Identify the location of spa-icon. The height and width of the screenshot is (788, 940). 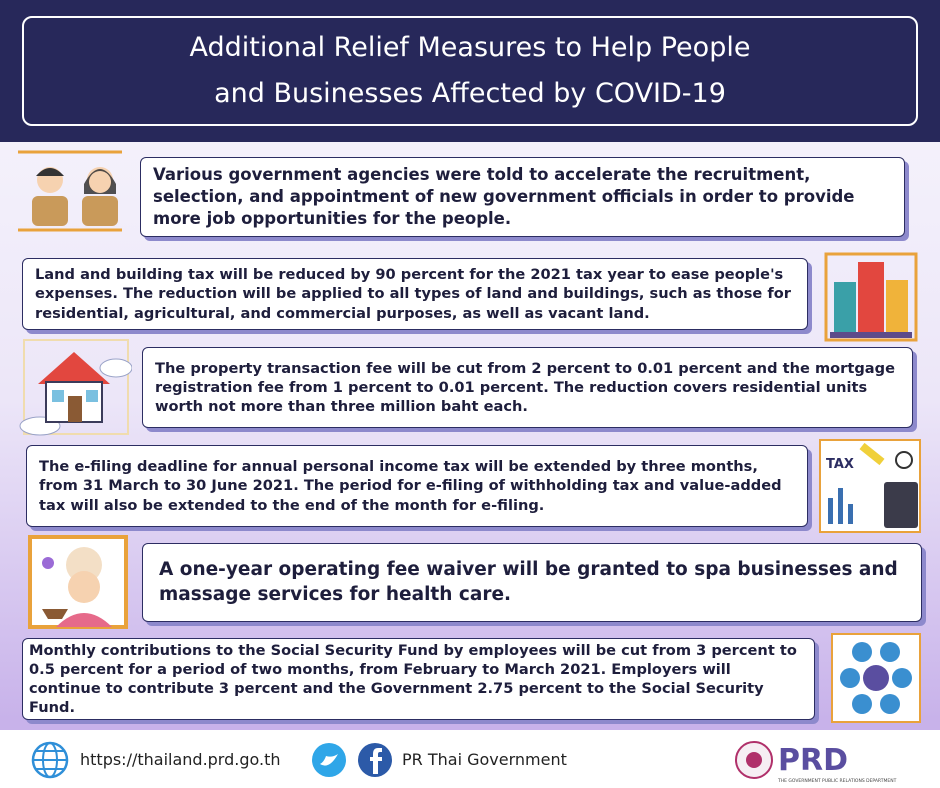
(78, 582).